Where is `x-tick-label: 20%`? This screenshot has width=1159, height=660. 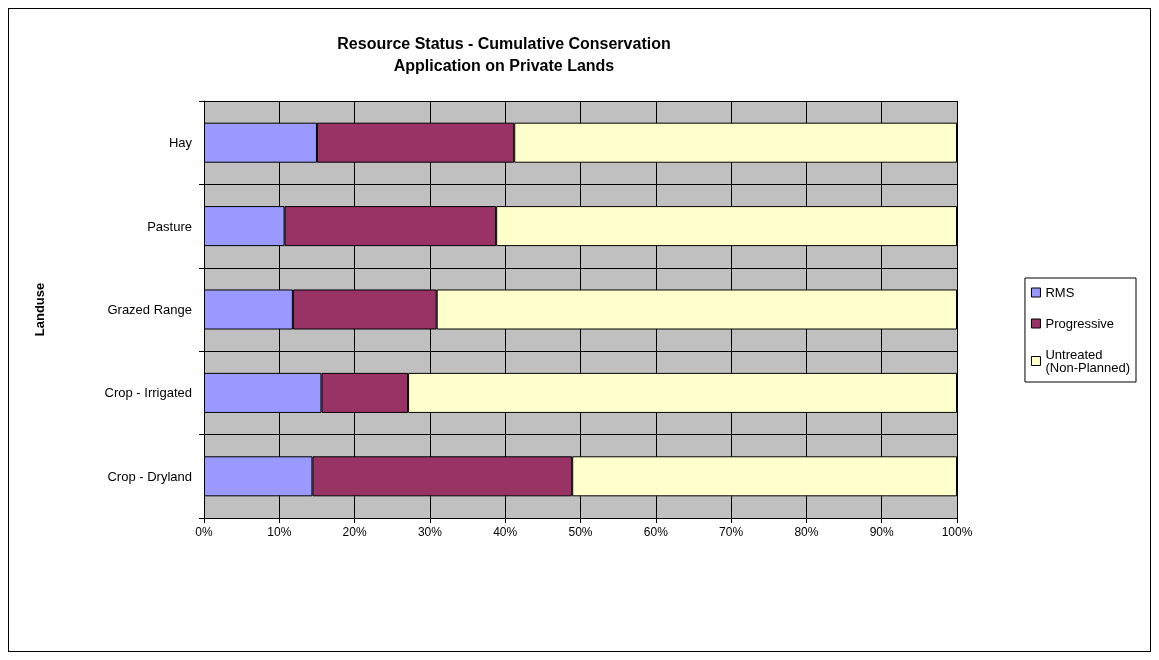
x-tick-label: 20% is located at coordinates (354, 532).